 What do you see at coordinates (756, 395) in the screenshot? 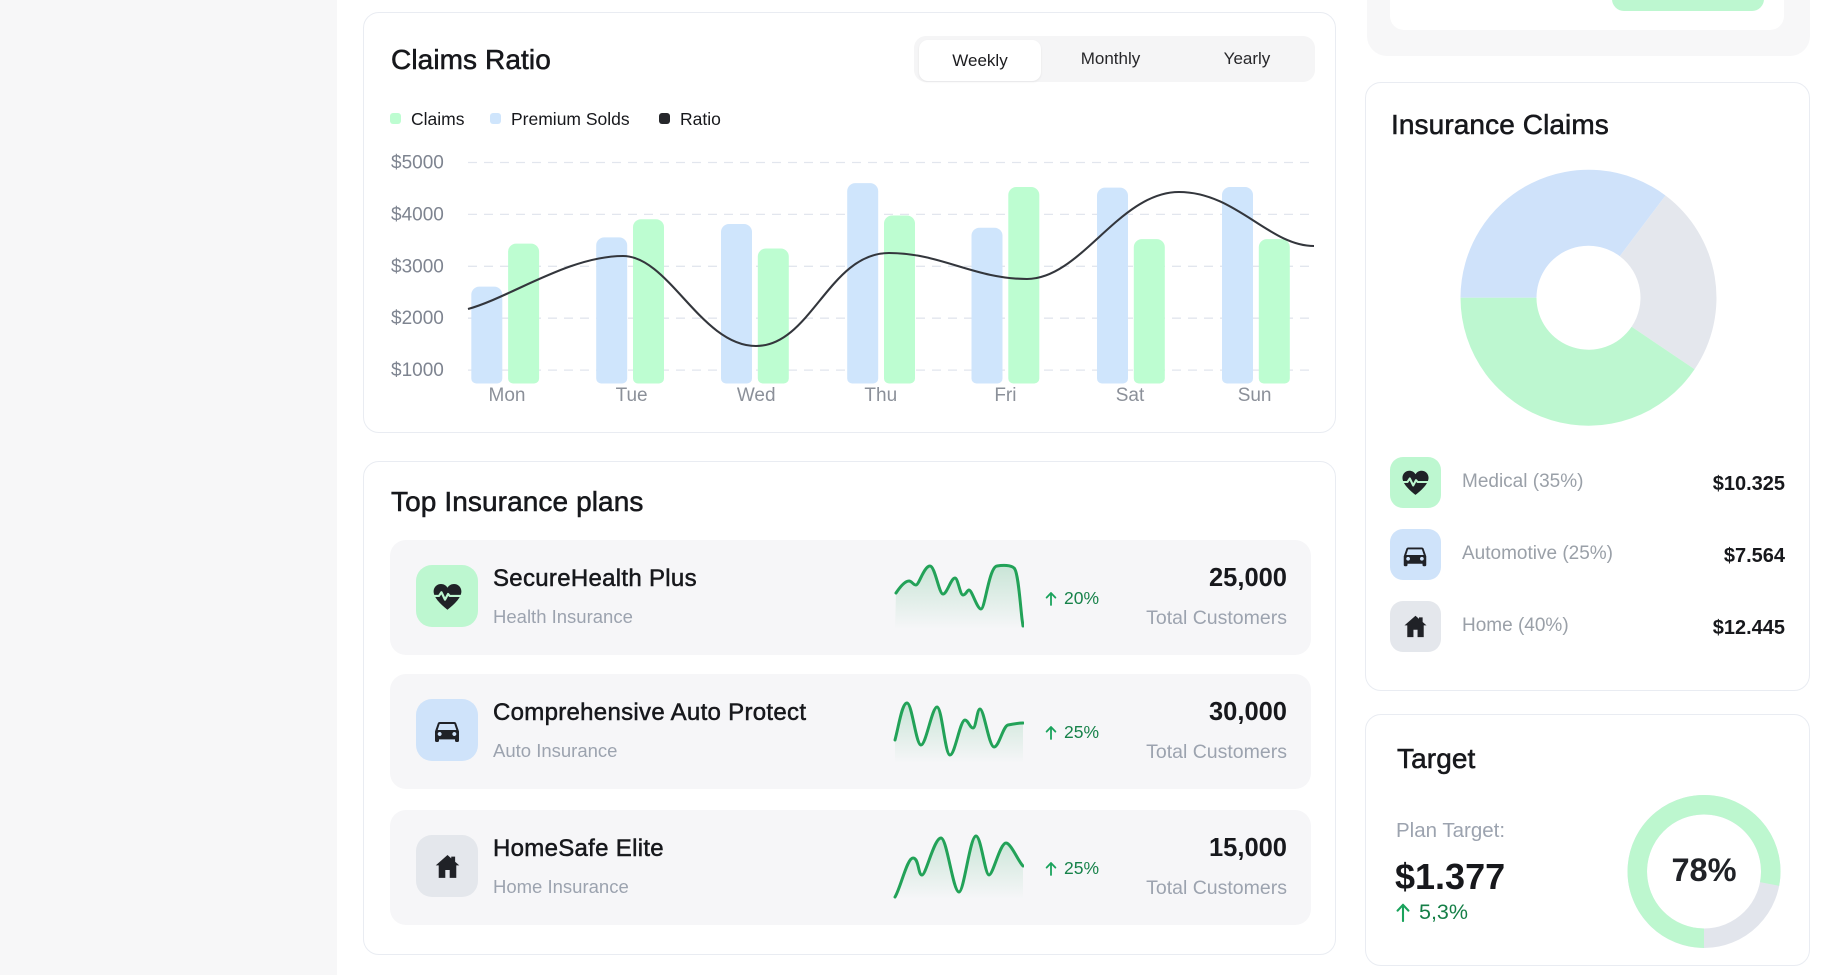
I see `svg-text: Wed` at bounding box center [756, 395].